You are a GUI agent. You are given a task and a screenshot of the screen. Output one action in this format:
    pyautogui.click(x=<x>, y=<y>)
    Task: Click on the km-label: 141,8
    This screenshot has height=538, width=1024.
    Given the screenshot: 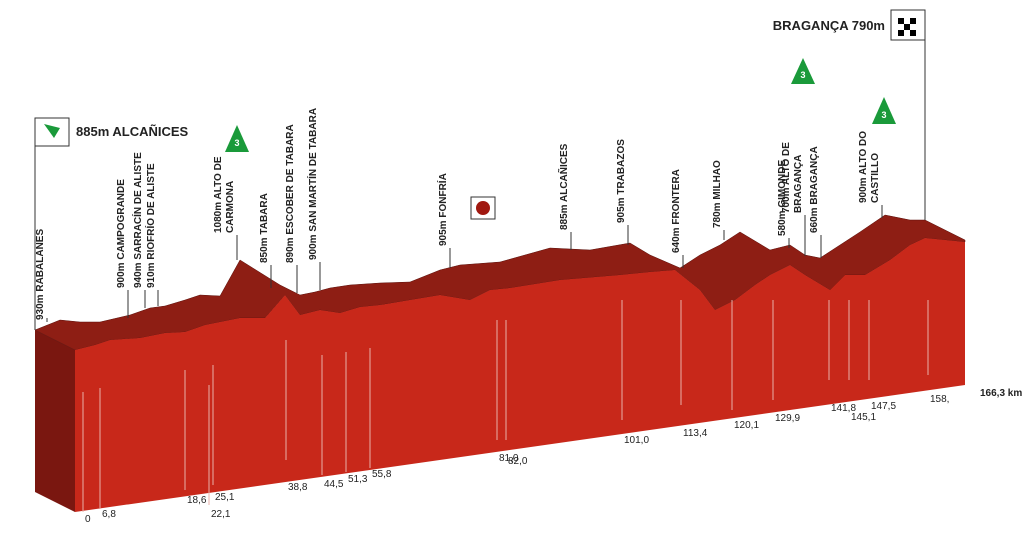 What is the action you would take?
    pyautogui.click(x=843, y=408)
    